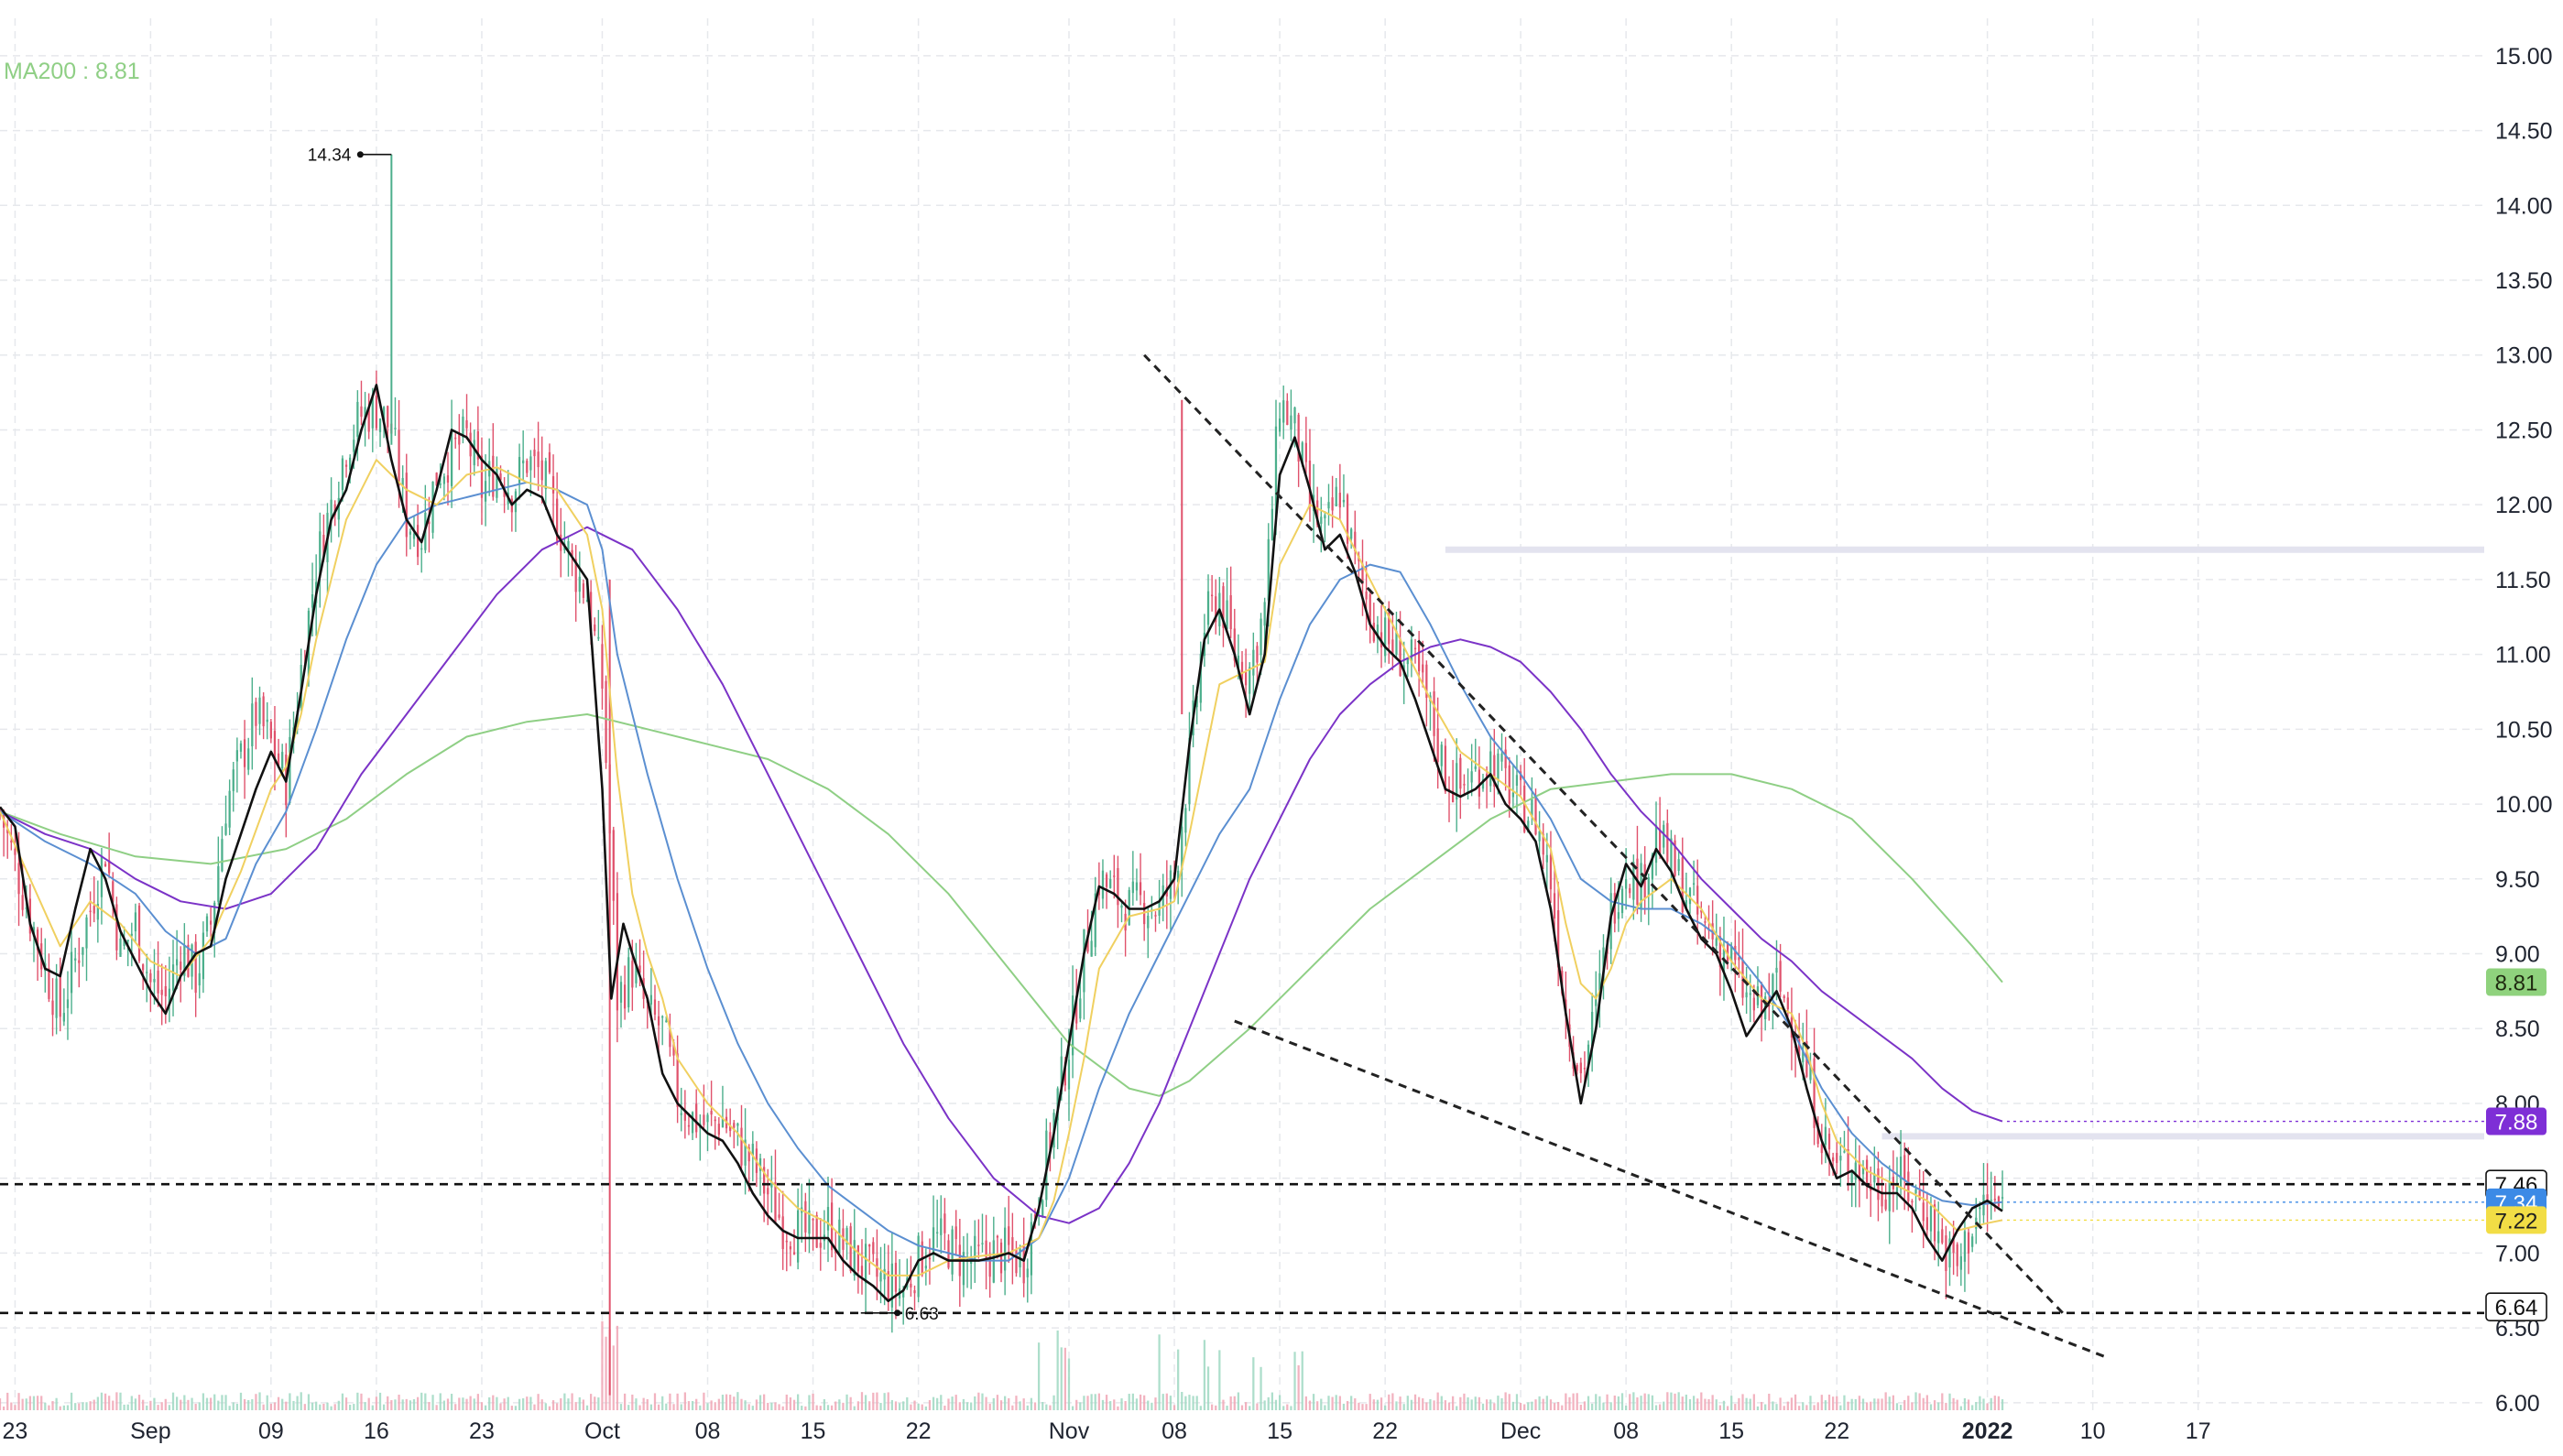 This screenshot has width=2563, height=1456. Describe the element at coordinates (2518, 1253) in the screenshot. I see `y-tick-label: 7.00` at that location.